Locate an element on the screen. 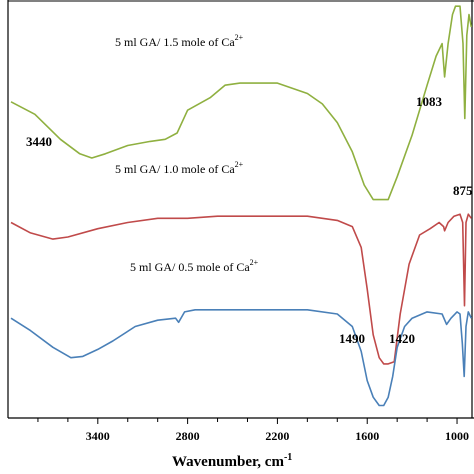 Image resolution: width=474 pixels, height=474 pixels. peak-label-1083: 1083 is located at coordinates (429, 101).